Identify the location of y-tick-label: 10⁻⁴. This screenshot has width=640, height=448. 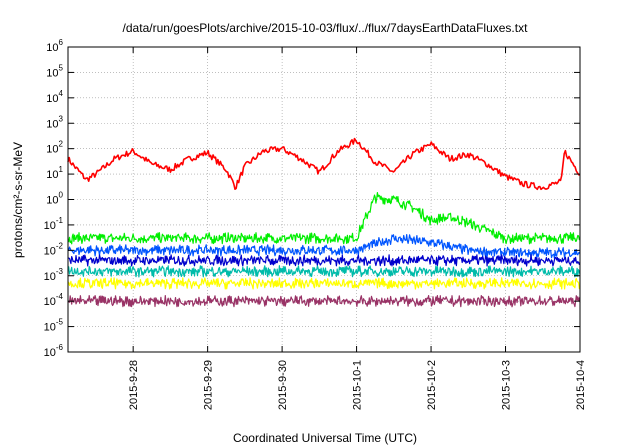
(54, 300).